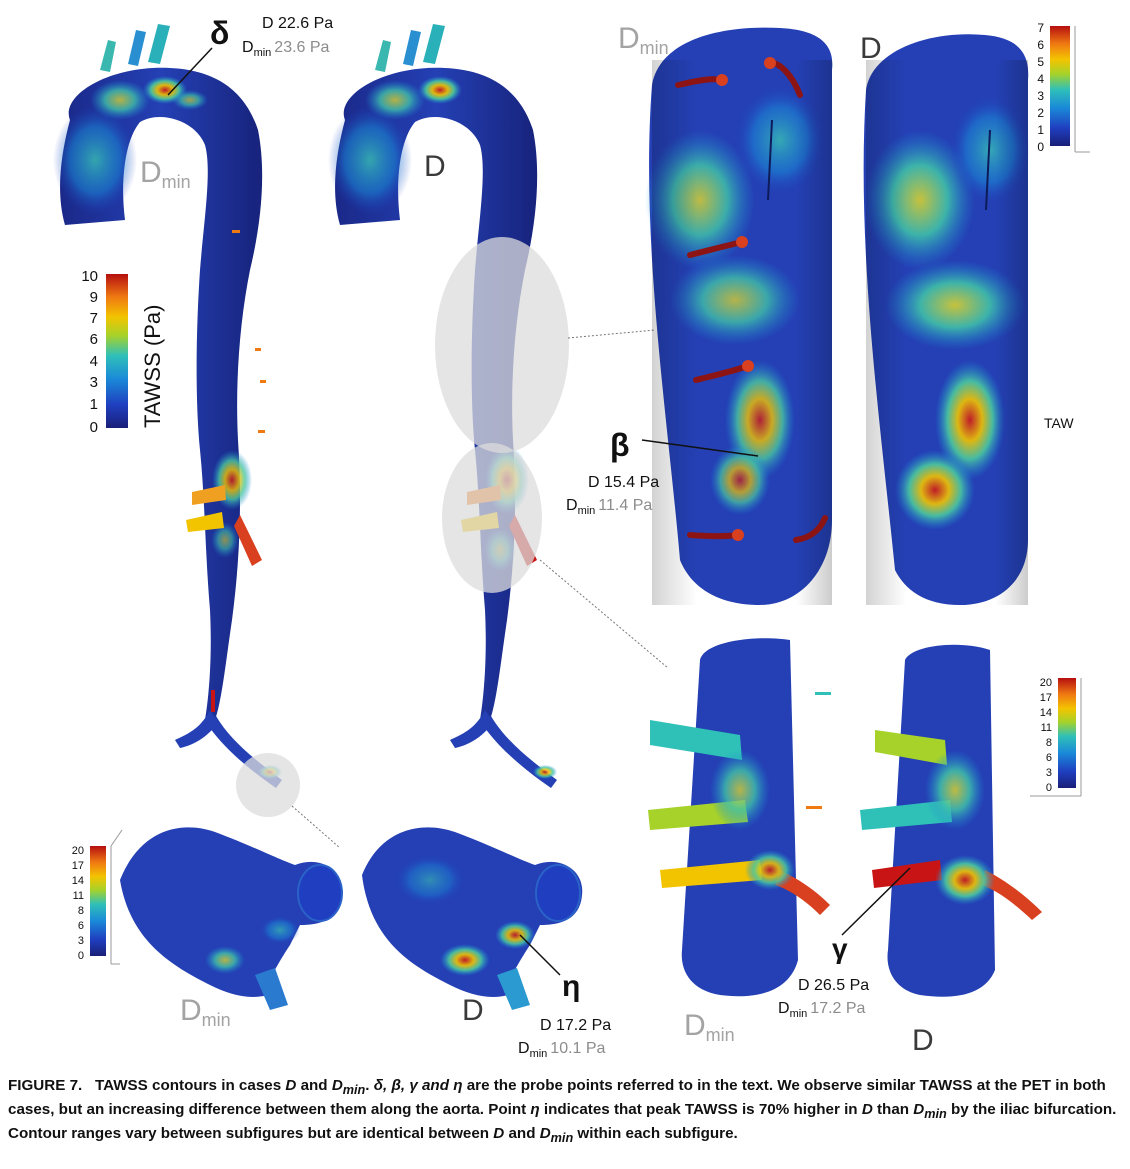 The image size is (1130, 1169). What do you see at coordinates (1049, 743) in the screenshot?
I see `colorbar-lr-tick-4: 8` at bounding box center [1049, 743].